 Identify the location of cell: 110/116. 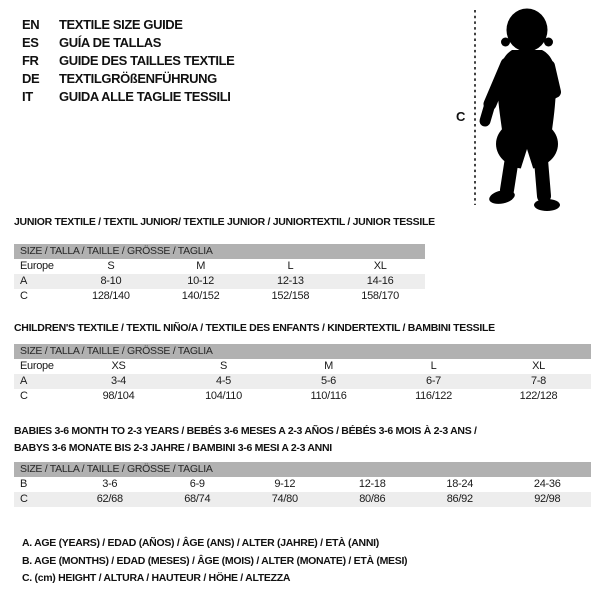
(328, 396).